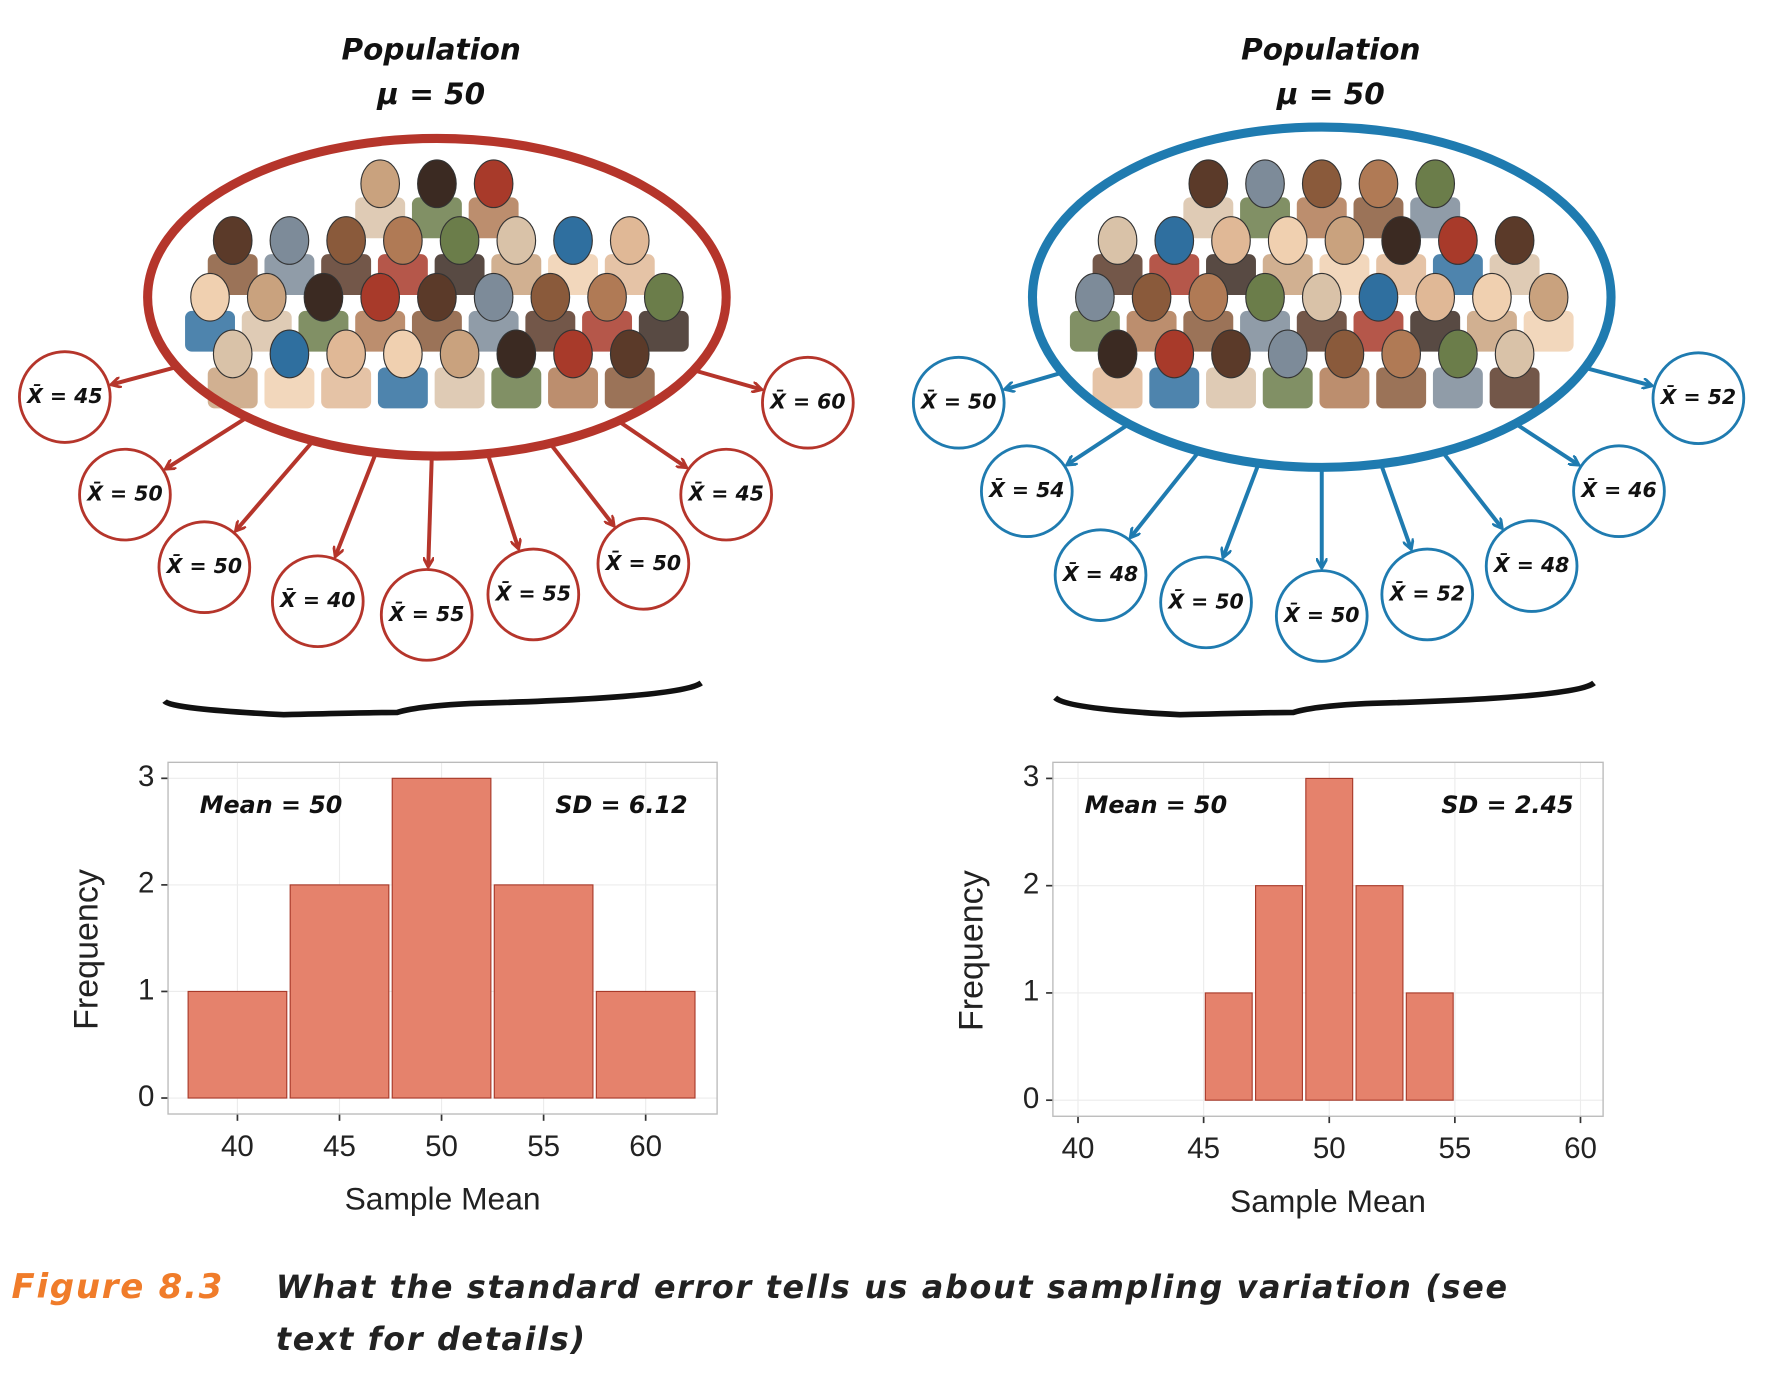  I want to click on population-ellipse, so click(437, 297).